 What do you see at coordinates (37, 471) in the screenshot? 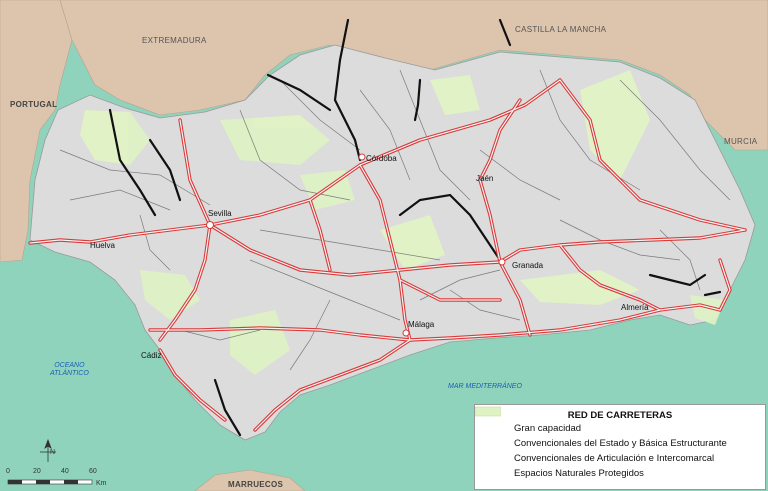
I see `scale-tick-20: 20` at bounding box center [37, 471].